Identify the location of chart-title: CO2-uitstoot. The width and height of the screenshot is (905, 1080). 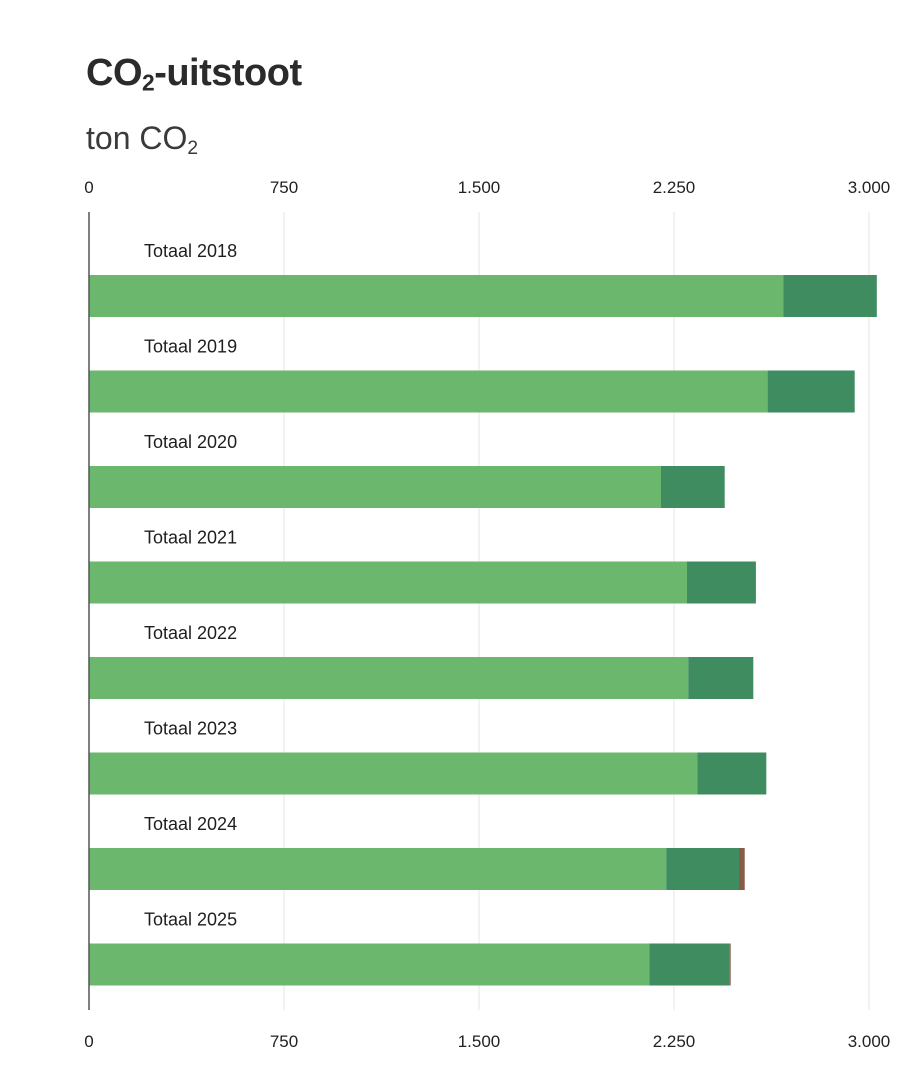
(194, 74).